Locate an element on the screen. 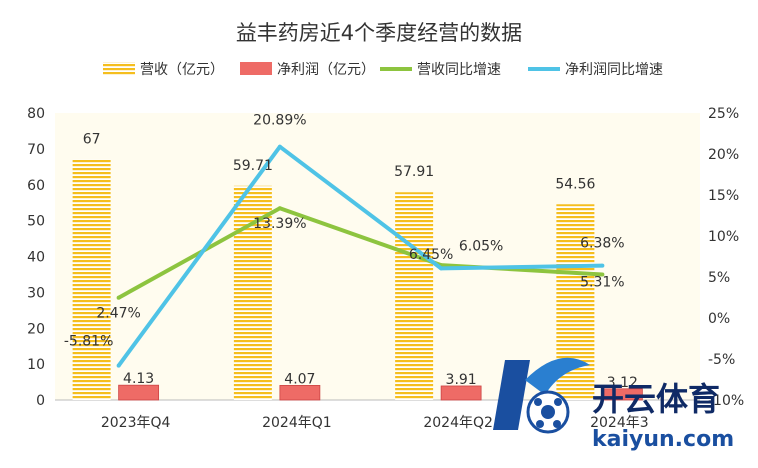  y-left-tick-label: 10 is located at coordinates (36, 365).